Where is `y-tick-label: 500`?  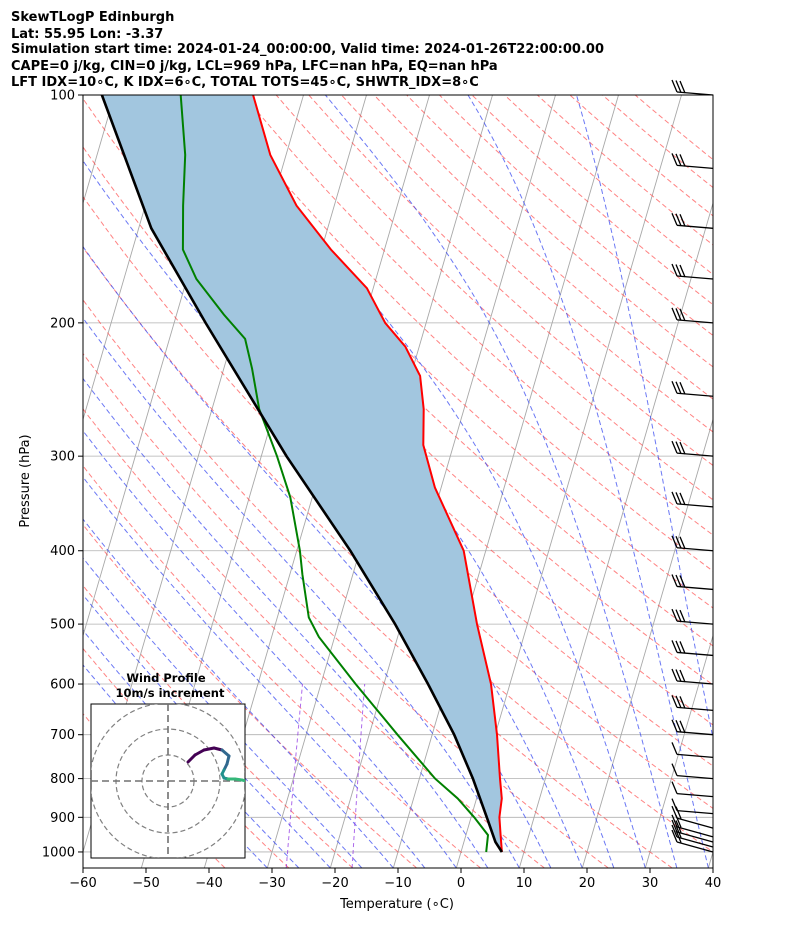 y-tick-label: 500 is located at coordinates (62, 625).